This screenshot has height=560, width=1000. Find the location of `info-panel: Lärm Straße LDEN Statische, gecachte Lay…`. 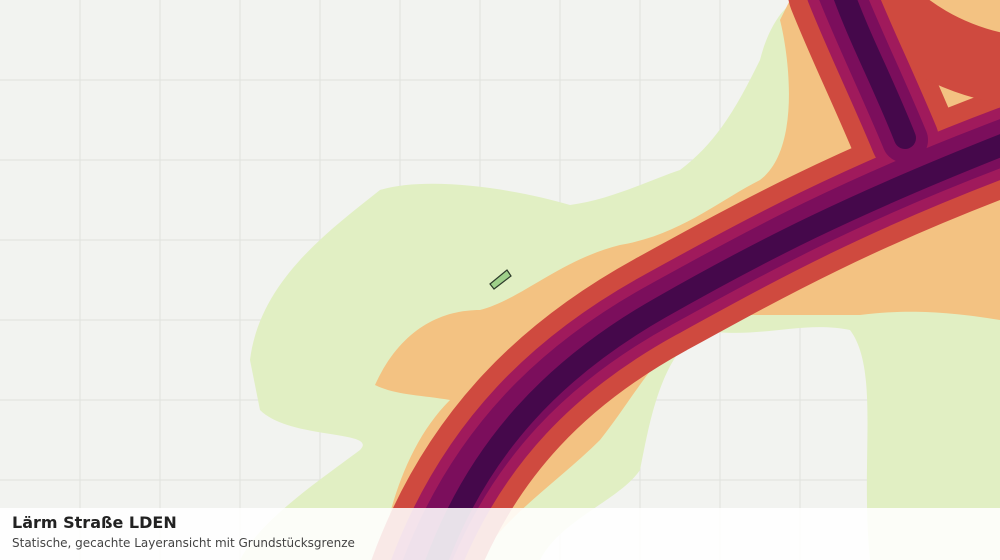

info-panel: Lärm Straße LDEN Statische, gecachte Lay… is located at coordinates (500, 534).